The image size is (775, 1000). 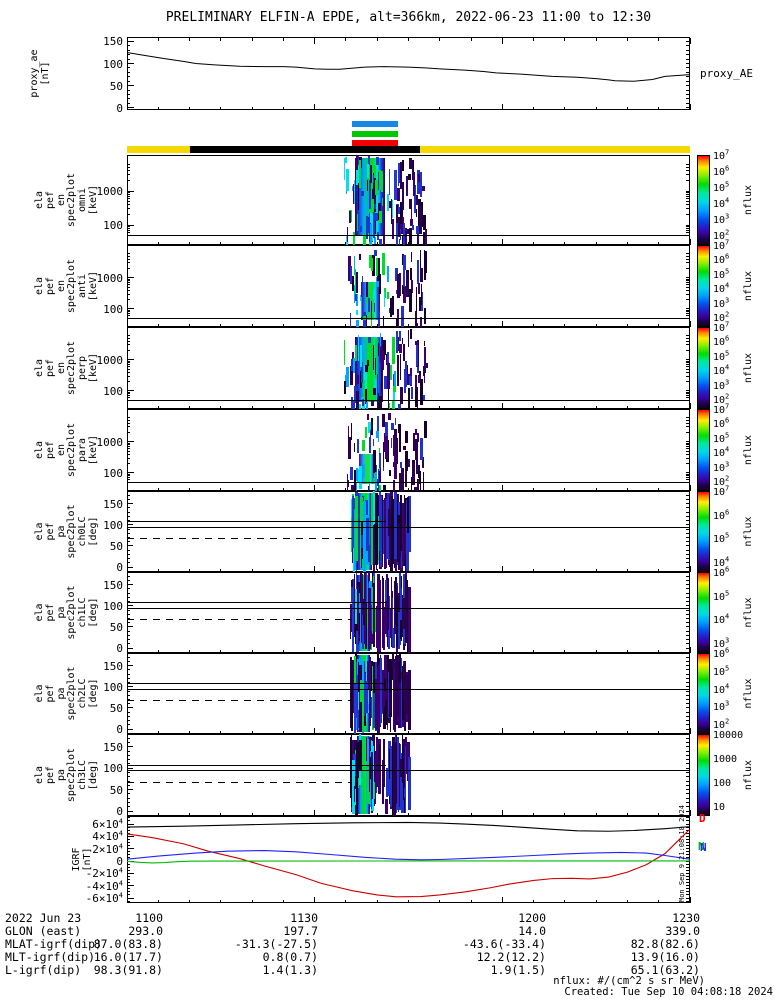 What do you see at coordinates (119, 108) in the screenshot?
I see `y-tick-label: 0` at bounding box center [119, 108].